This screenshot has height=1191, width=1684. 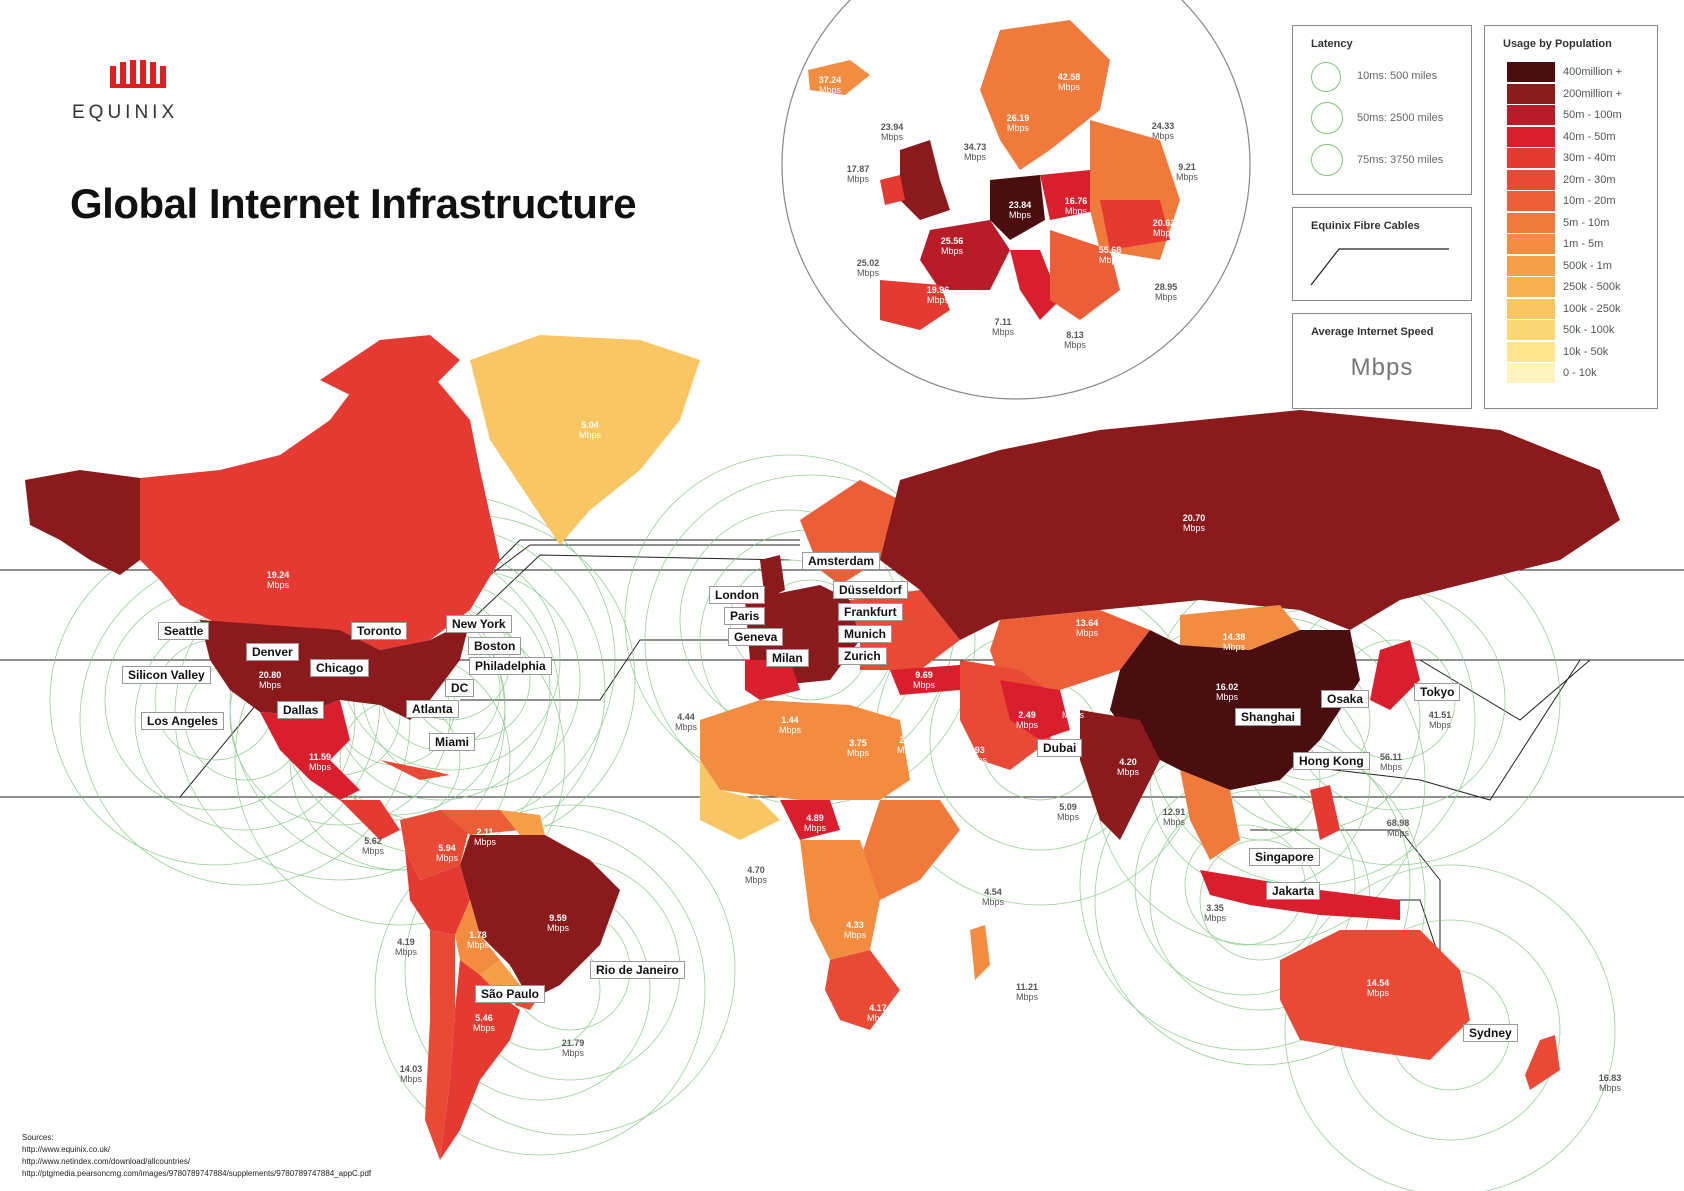 I want to click on speed-value: 25.02, so click(x=868, y=263).